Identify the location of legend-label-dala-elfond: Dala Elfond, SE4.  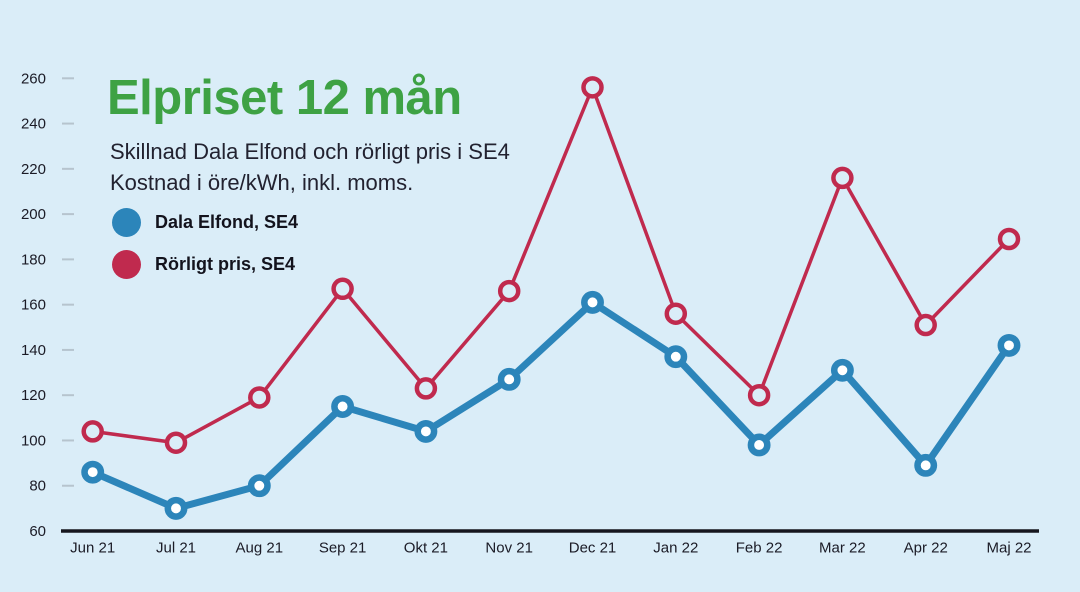
(227, 222).